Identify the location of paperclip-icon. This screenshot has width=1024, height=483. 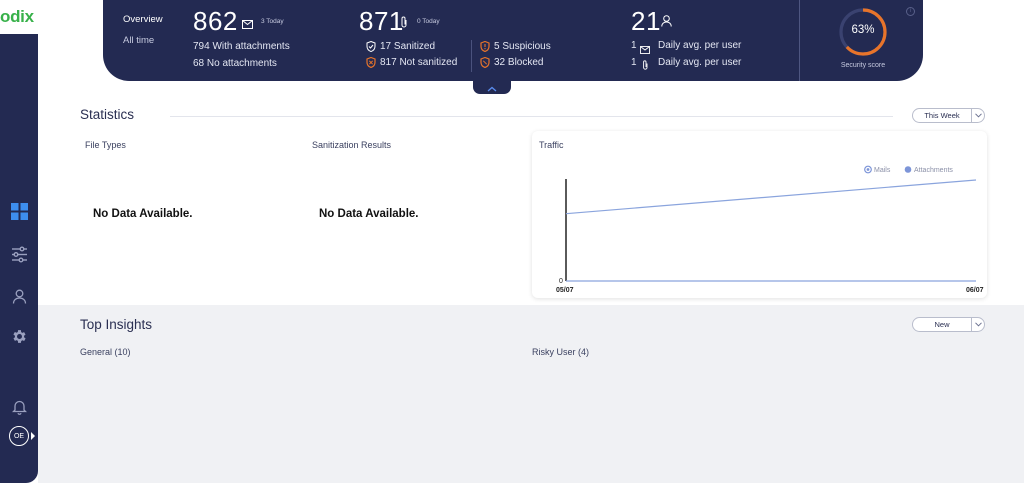
(404, 24).